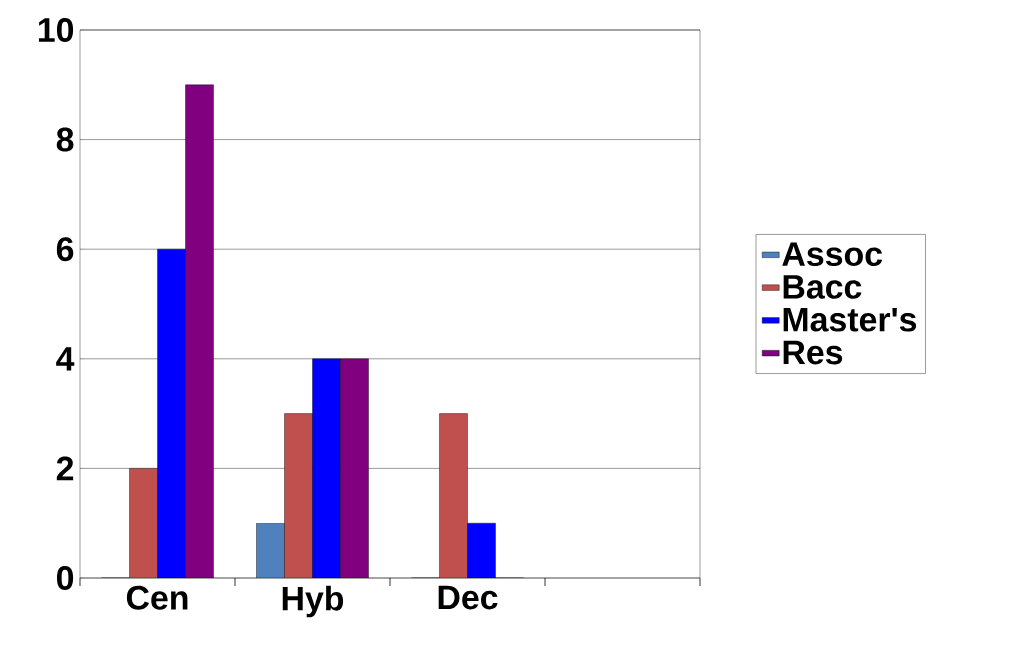  I want to click on x-tick-label: Hyb, so click(313, 601).